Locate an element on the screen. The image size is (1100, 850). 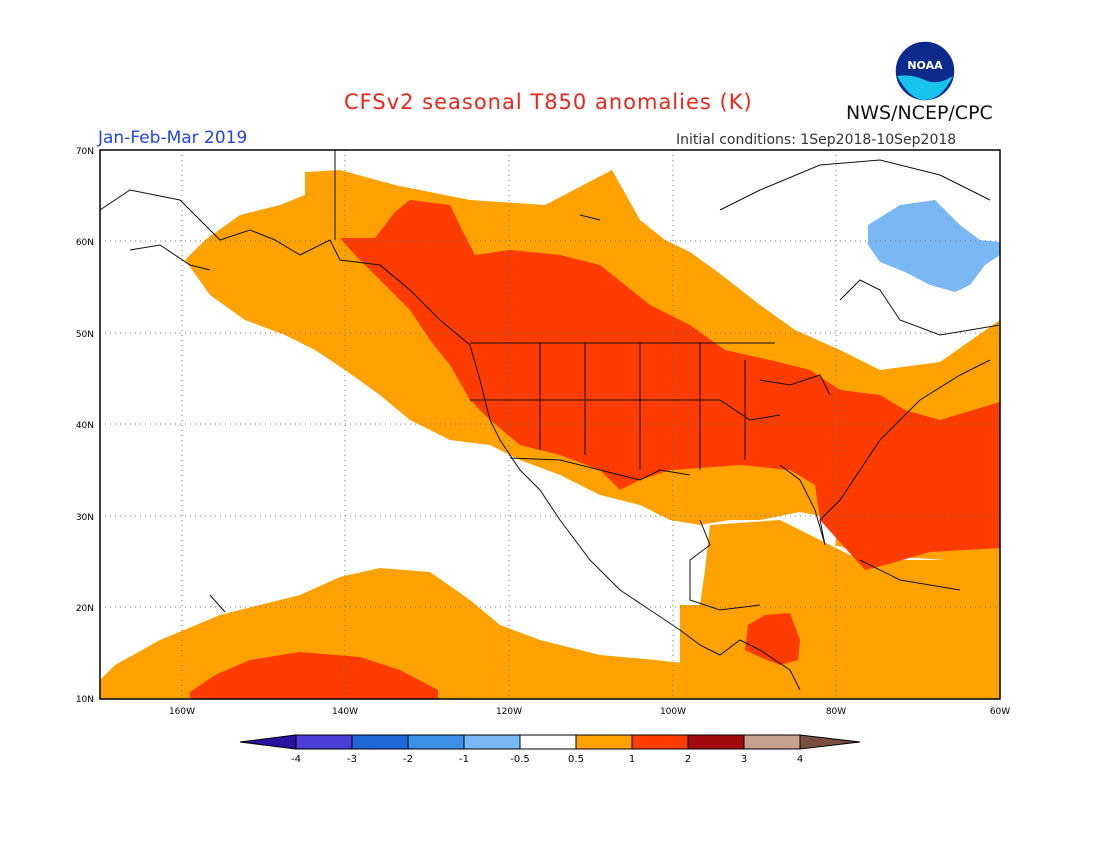
lat-label: 40N is located at coordinates (85, 426).